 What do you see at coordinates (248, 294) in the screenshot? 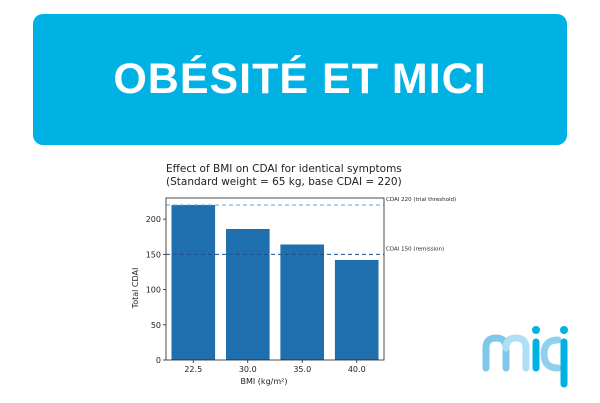
I see `bar-30.0` at bounding box center [248, 294].